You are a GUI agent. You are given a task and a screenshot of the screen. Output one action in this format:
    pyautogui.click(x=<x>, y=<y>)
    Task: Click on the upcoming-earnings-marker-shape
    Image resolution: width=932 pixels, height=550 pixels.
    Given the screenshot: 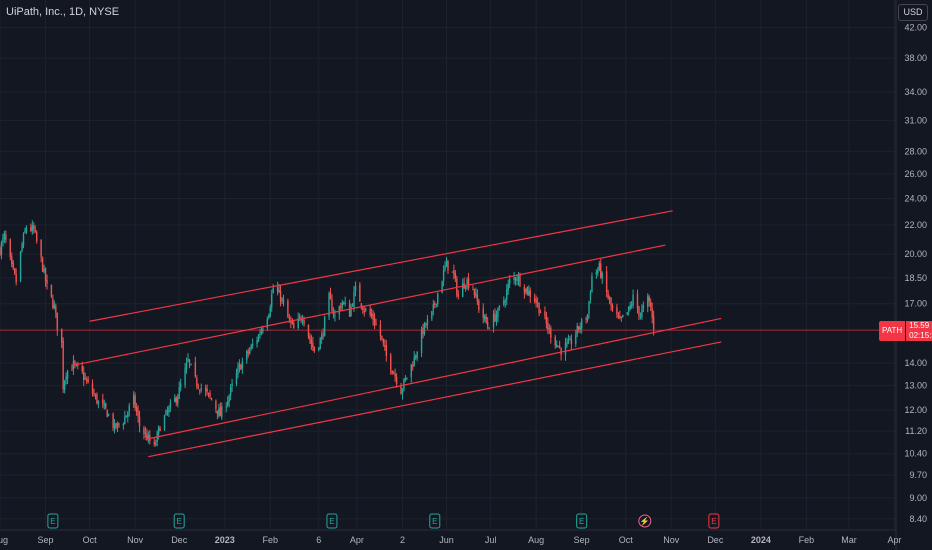 What is the action you would take?
    pyautogui.click(x=714, y=521)
    